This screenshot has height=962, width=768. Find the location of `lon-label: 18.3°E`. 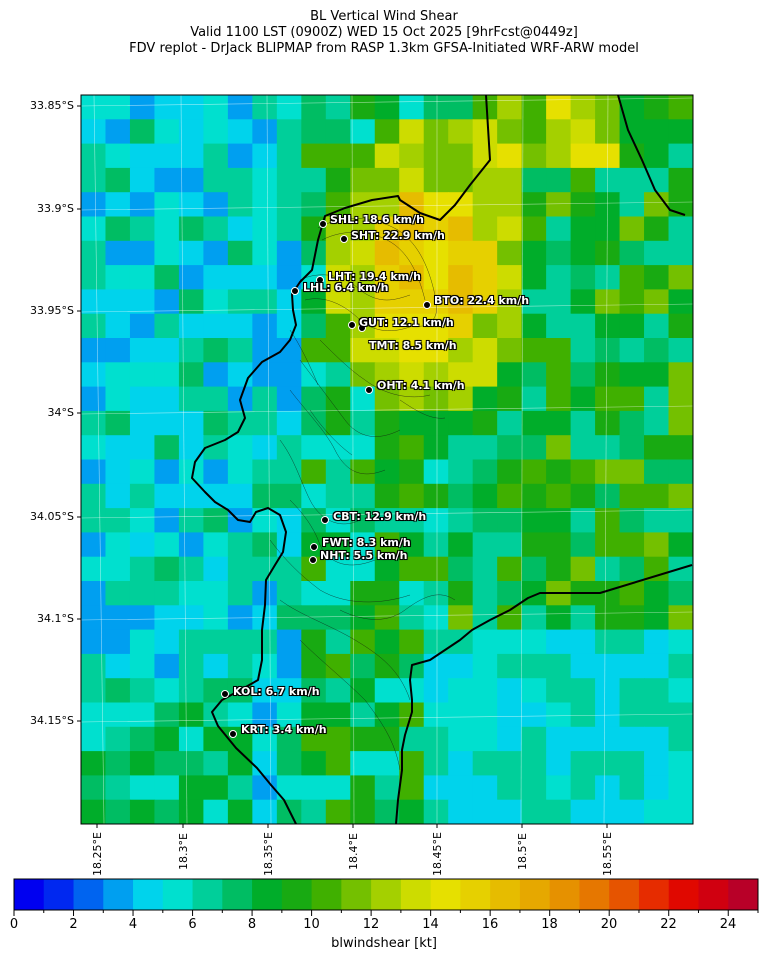

lon-label: 18.3°E is located at coordinates (183, 851).